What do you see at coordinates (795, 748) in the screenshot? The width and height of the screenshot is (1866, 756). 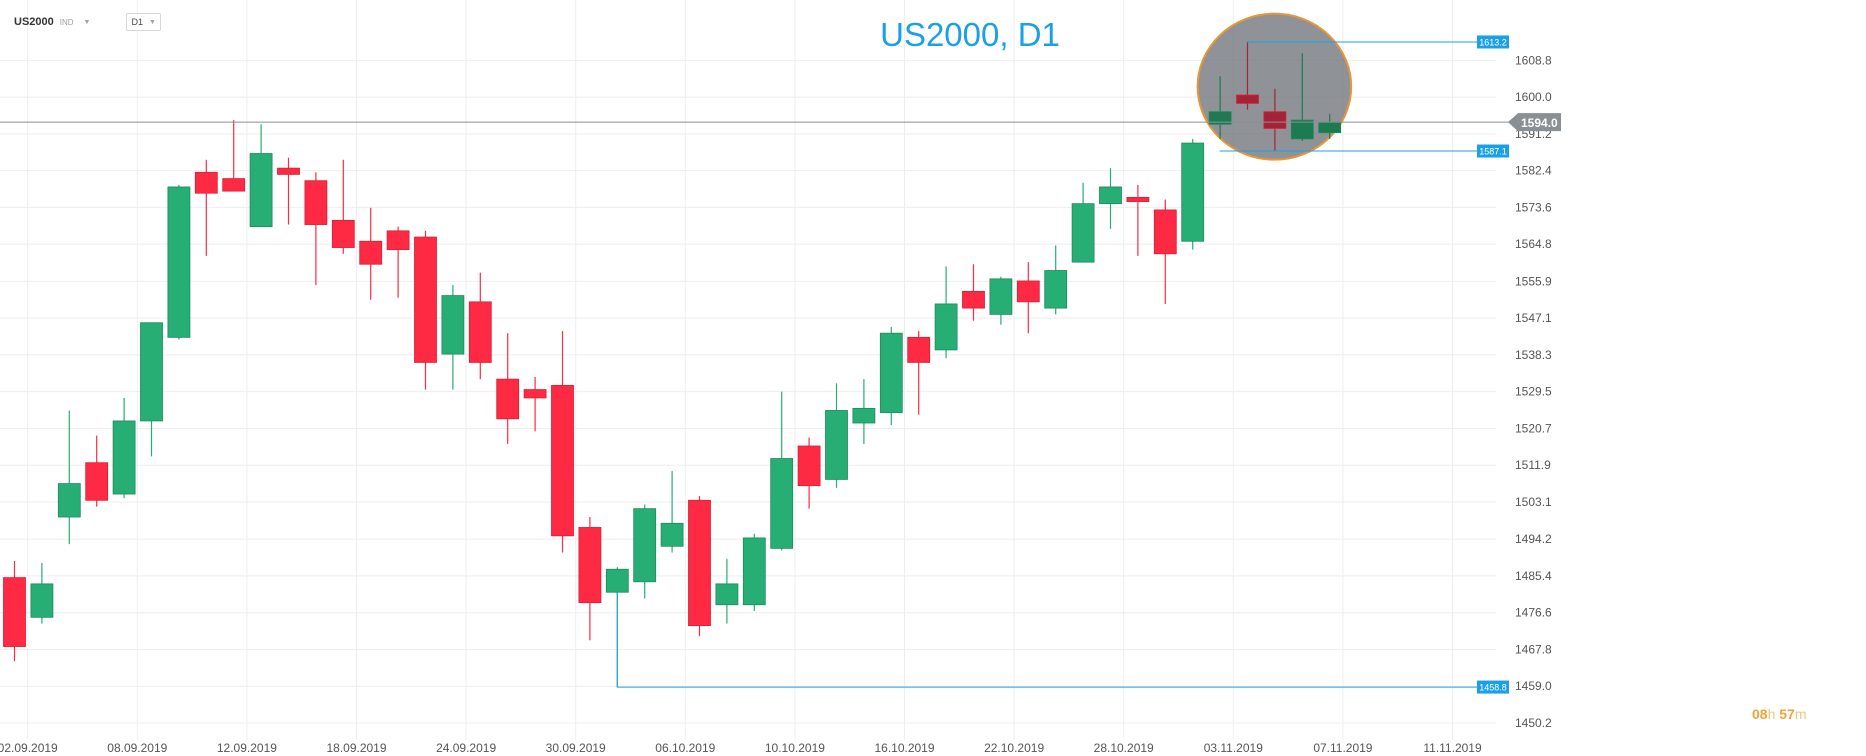 I see `x-tick-label: 10.10.2019` at bounding box center [795, 748].